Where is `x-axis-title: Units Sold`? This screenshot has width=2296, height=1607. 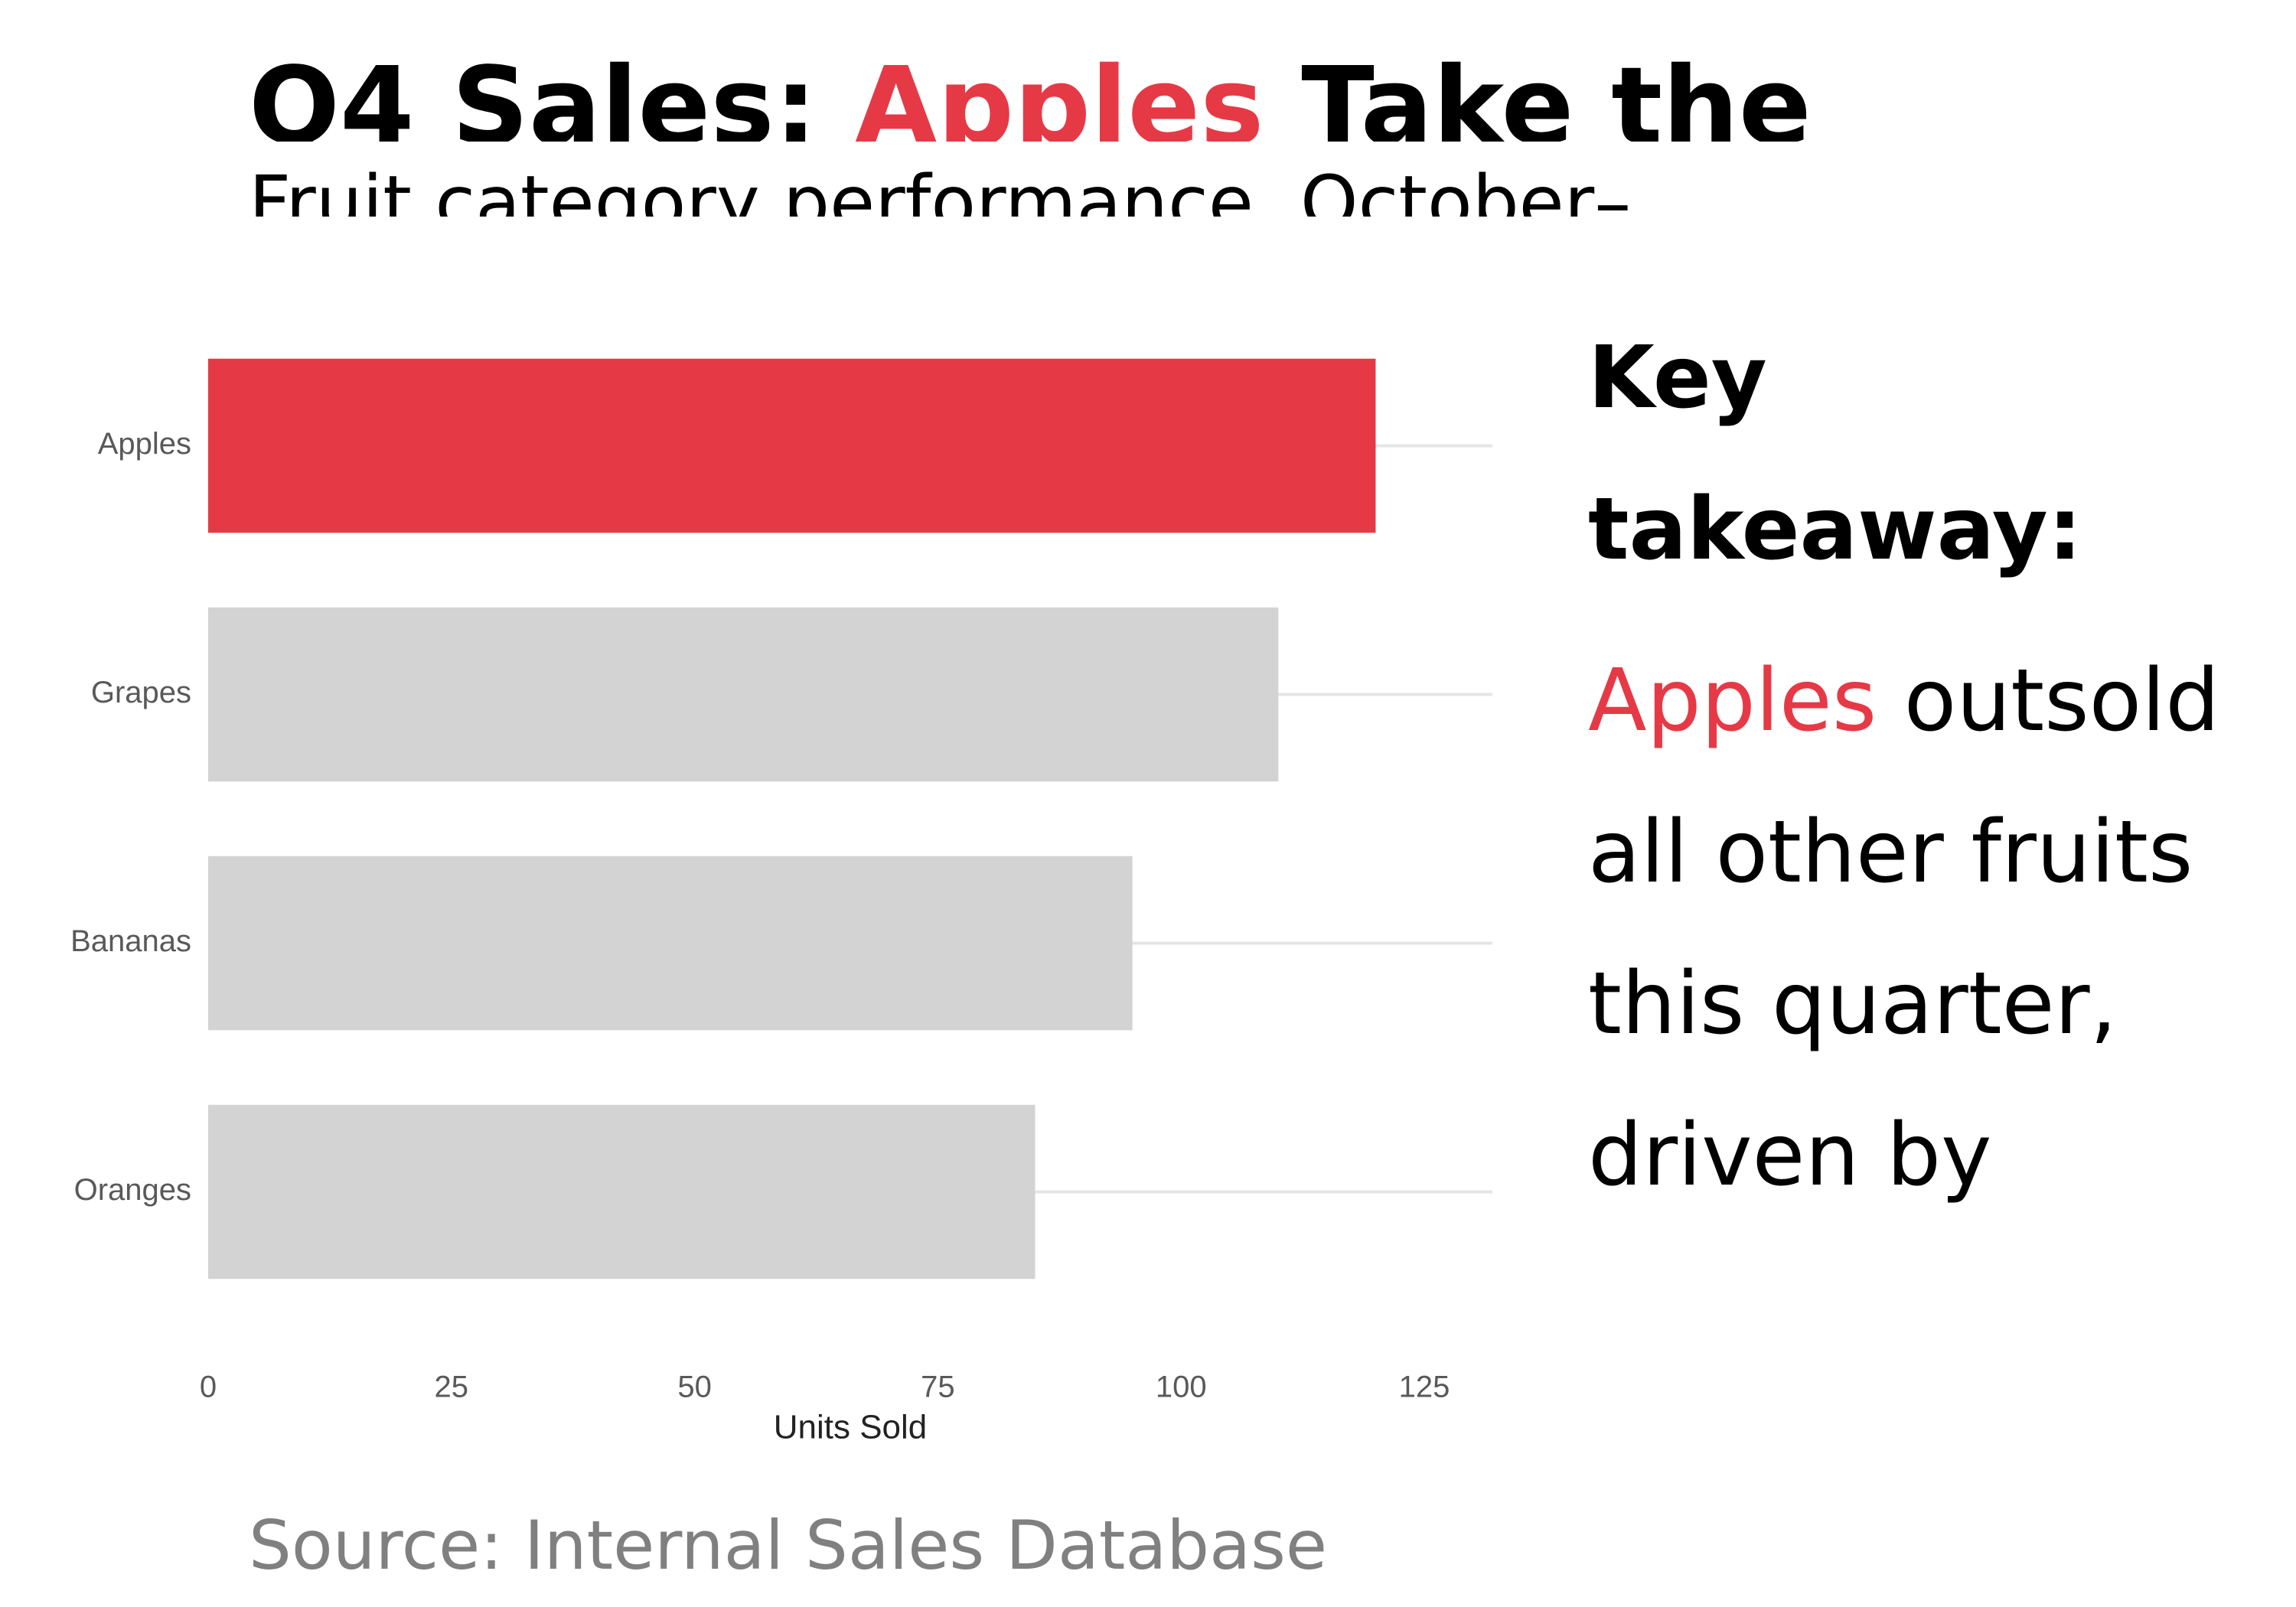 x-axis-title: Units Sold is located at coordinates (851, 1427).